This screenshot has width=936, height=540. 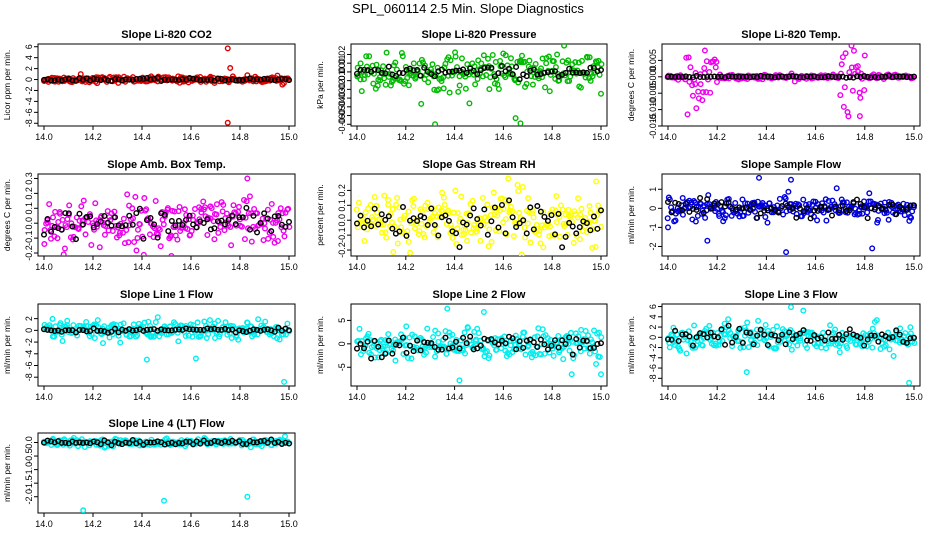 What do you see at coordinates (601, 397) in the screenshot?
I see `x-tick-label: 15.0` at bounding box center [601, 397].